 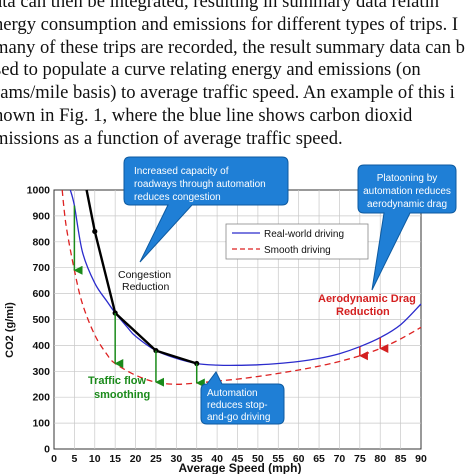 What do you see at coordinates (136, 459) in the screenshot?
I see `x-tick-label: 20` at bounding box center [136, 459].